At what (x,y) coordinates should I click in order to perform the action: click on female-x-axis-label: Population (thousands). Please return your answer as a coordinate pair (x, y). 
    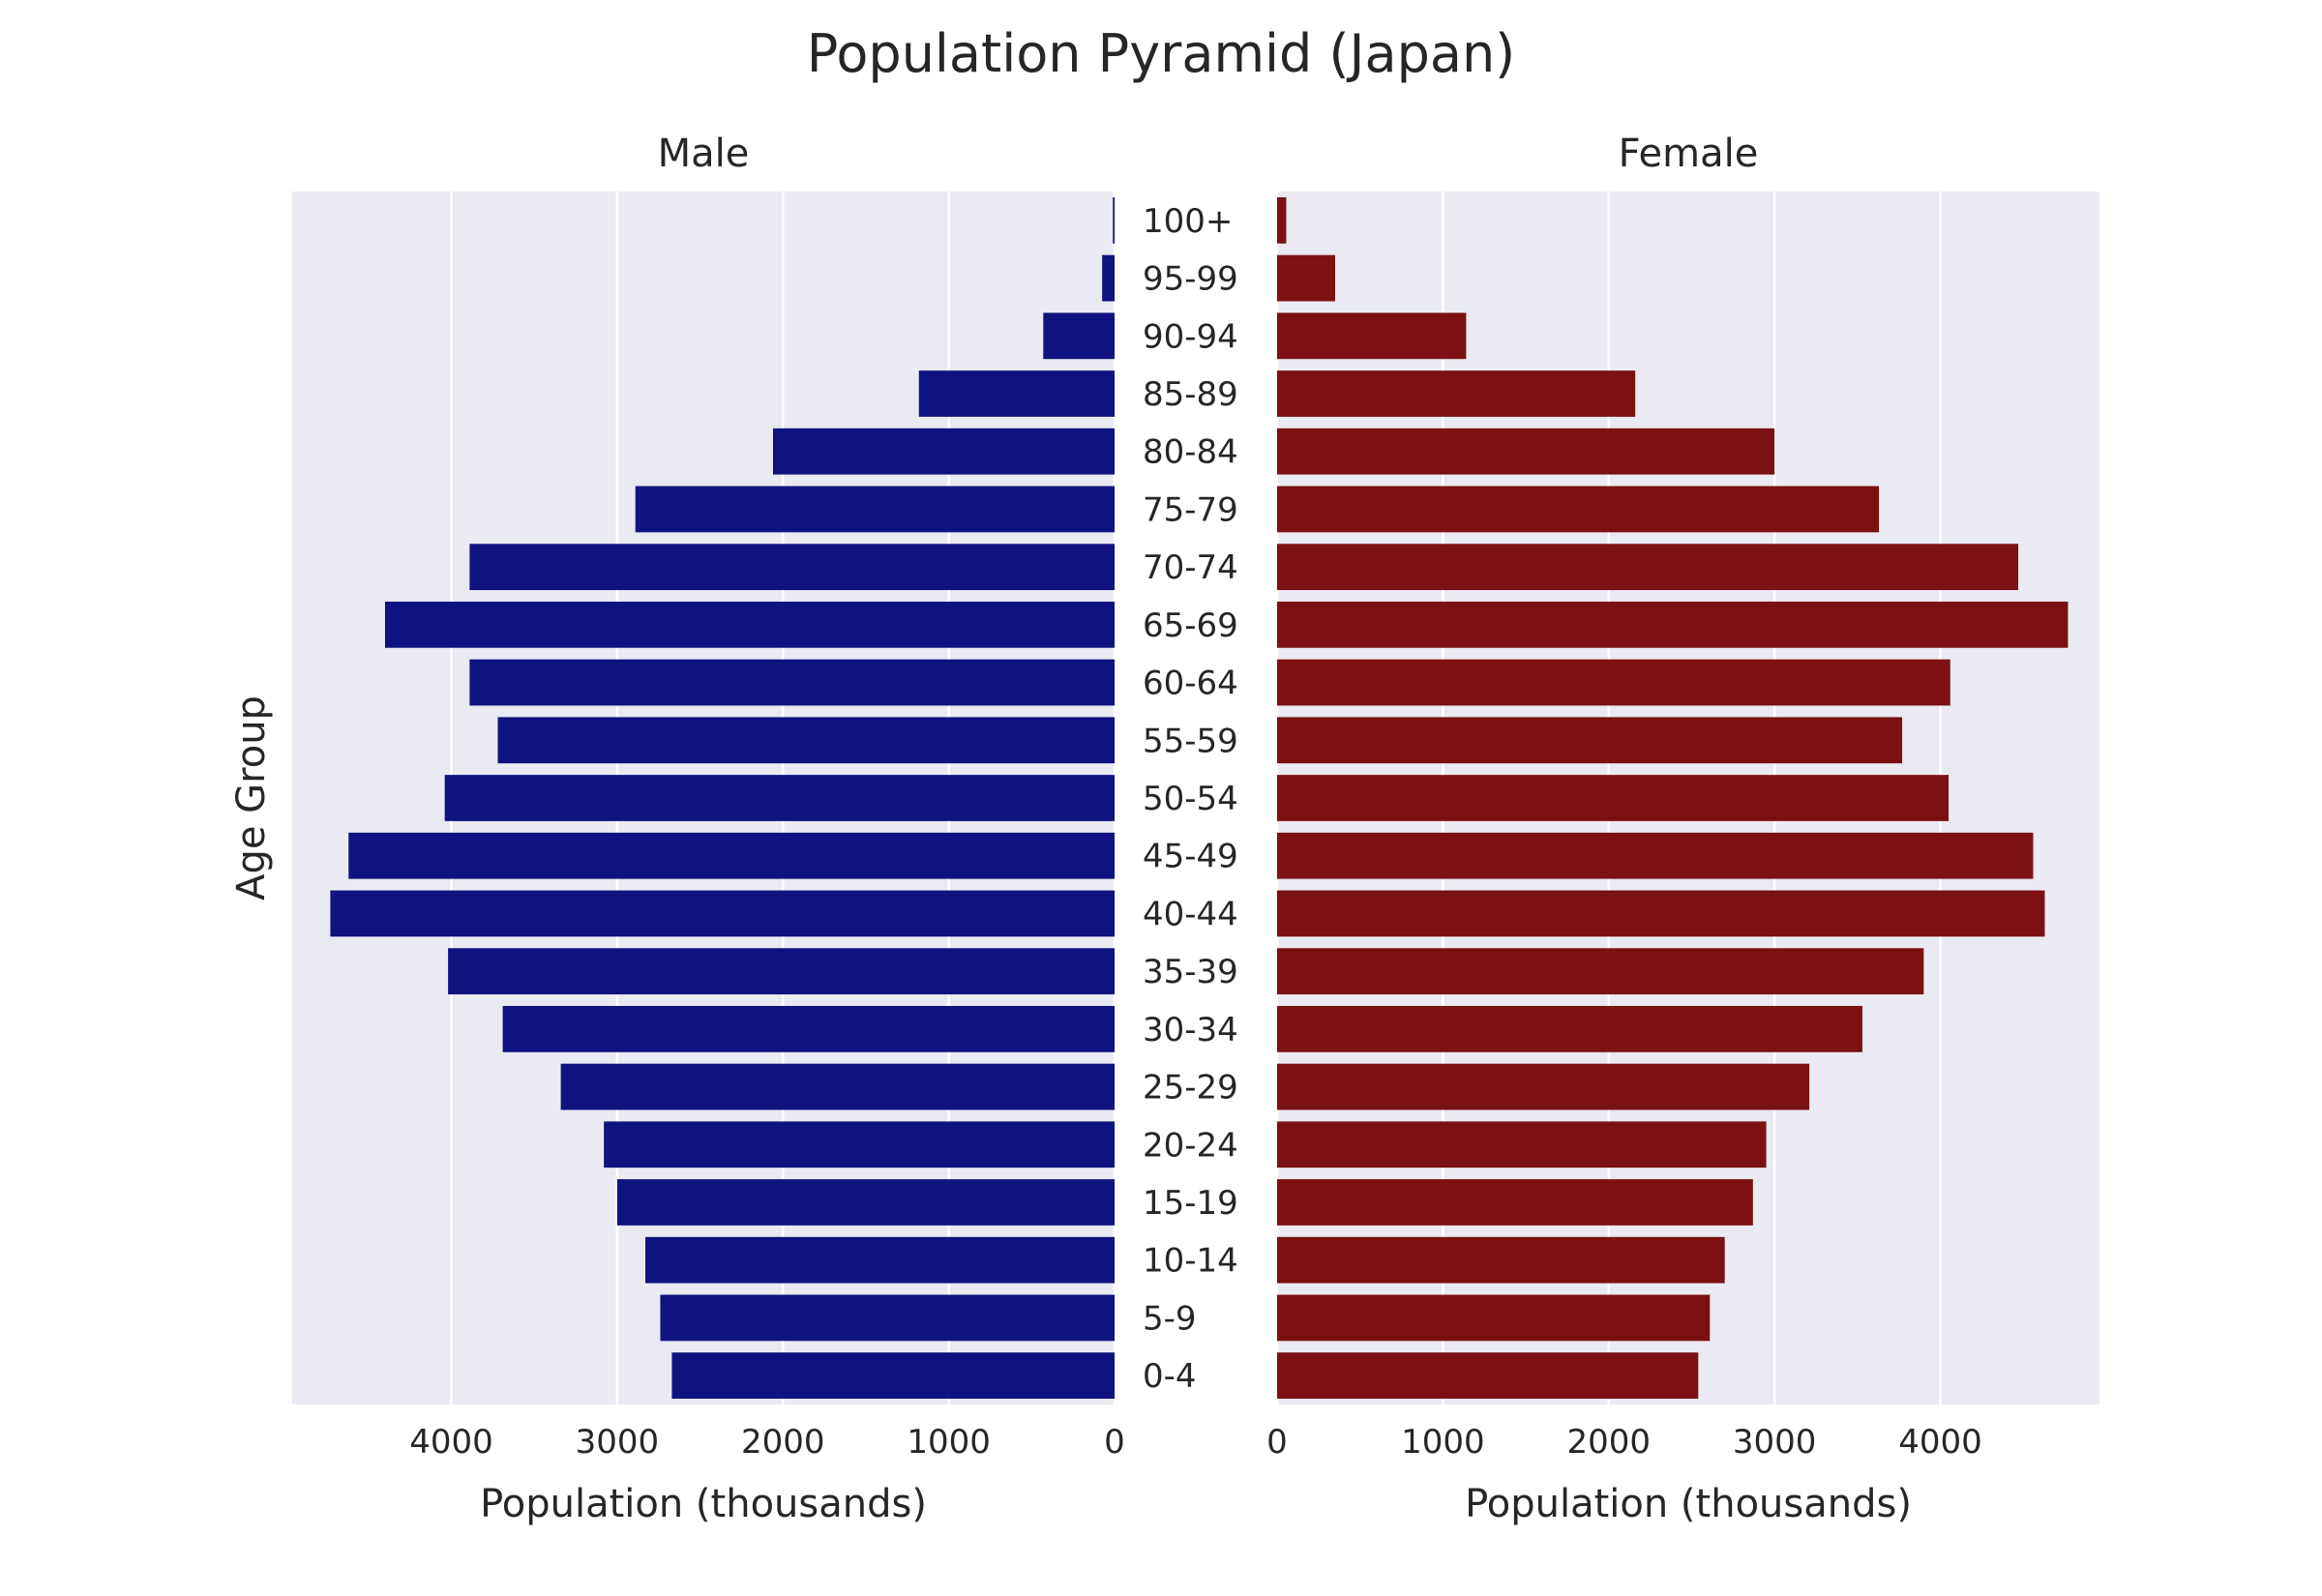
    Looking at the image, I should click on (1688, 1504).